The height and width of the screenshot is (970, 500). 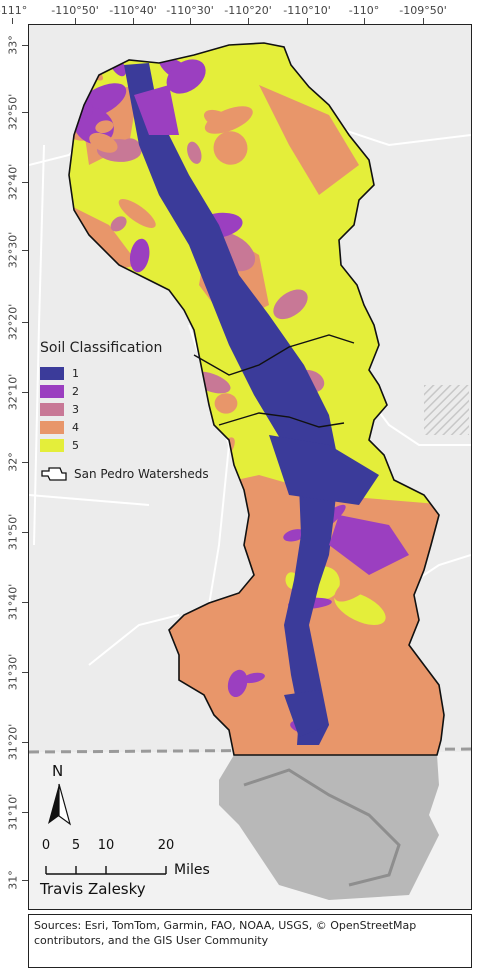 I want to click on latitude-tick-label: 32°, so click(x=13, y=462).